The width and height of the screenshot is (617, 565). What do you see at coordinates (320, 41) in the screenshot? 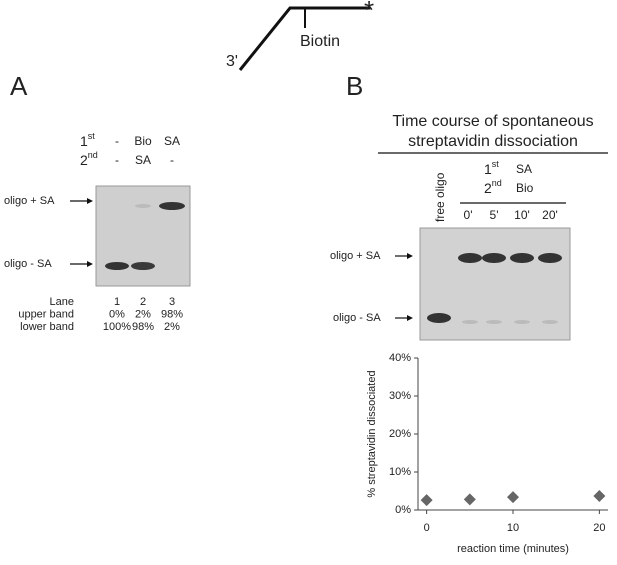
I see `biotin-label: Biotin` at bounding box center [320, 41].